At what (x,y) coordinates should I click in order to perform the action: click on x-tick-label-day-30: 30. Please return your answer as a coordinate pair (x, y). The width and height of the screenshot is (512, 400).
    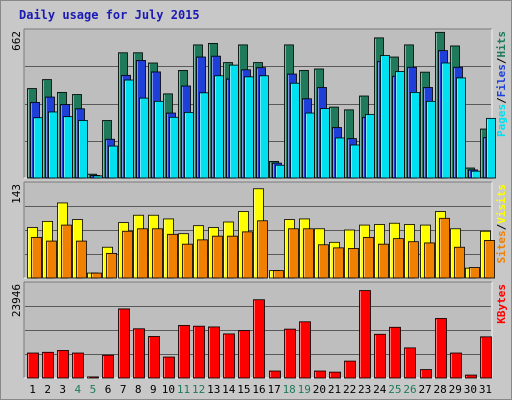
    Looking at the image, I should click on (470, 389).